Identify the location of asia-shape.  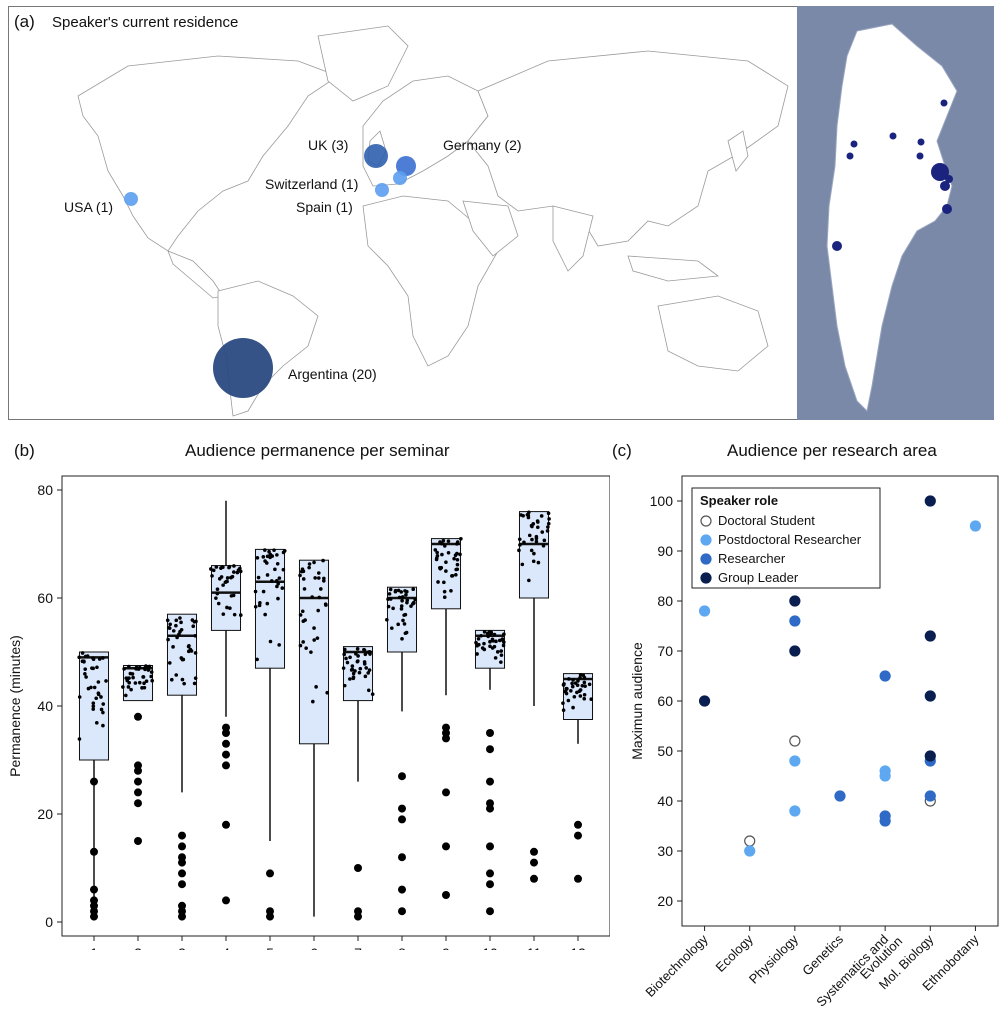
(628, 148).